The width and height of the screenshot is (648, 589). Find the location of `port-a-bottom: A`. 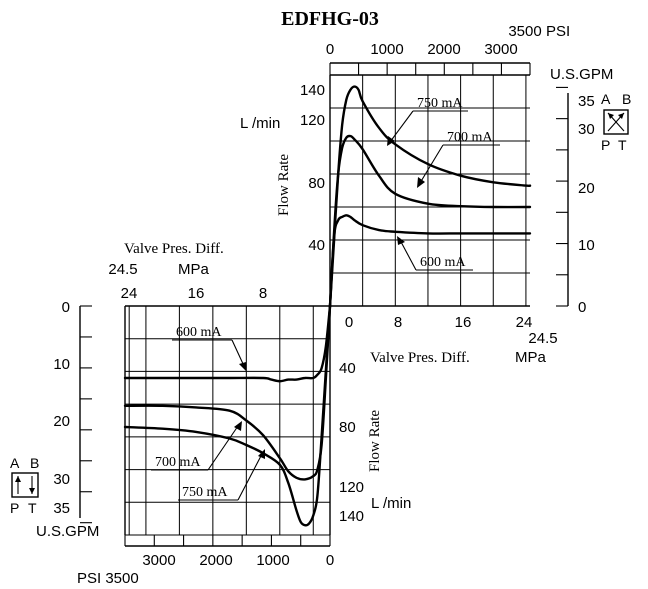

port-a-bottom: A is located at coordinates (15, 463).